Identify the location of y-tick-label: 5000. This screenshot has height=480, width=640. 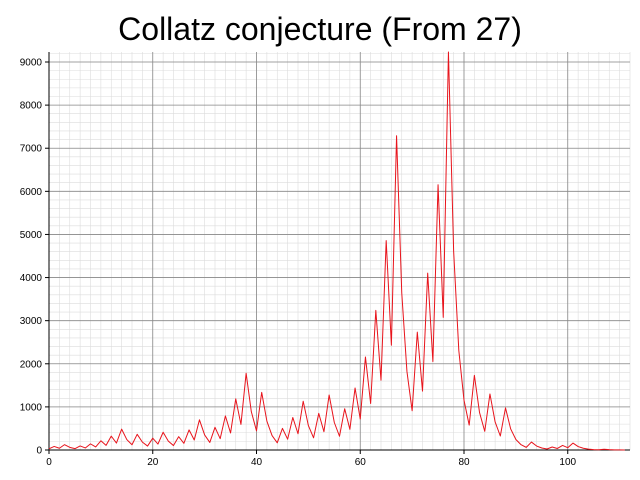
(31, 235).